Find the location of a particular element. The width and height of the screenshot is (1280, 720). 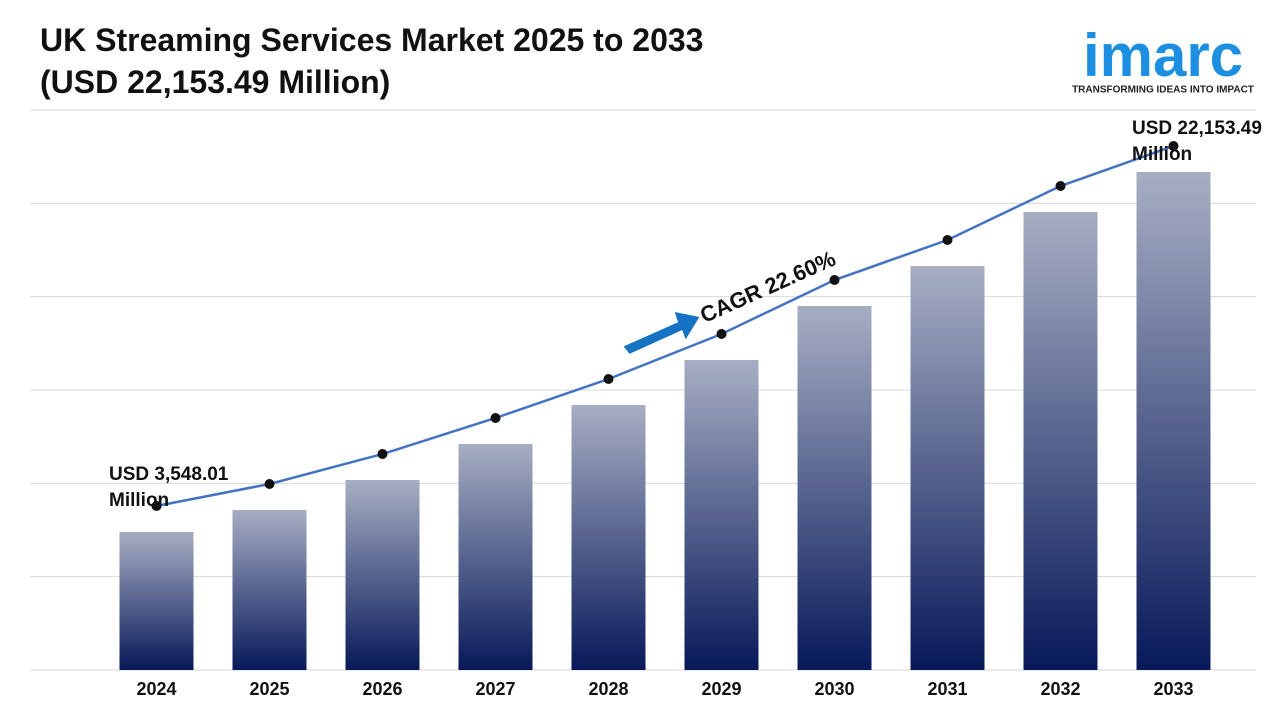

end-label: USD 22,153.49 Million is located at coordinates (1197, 141).